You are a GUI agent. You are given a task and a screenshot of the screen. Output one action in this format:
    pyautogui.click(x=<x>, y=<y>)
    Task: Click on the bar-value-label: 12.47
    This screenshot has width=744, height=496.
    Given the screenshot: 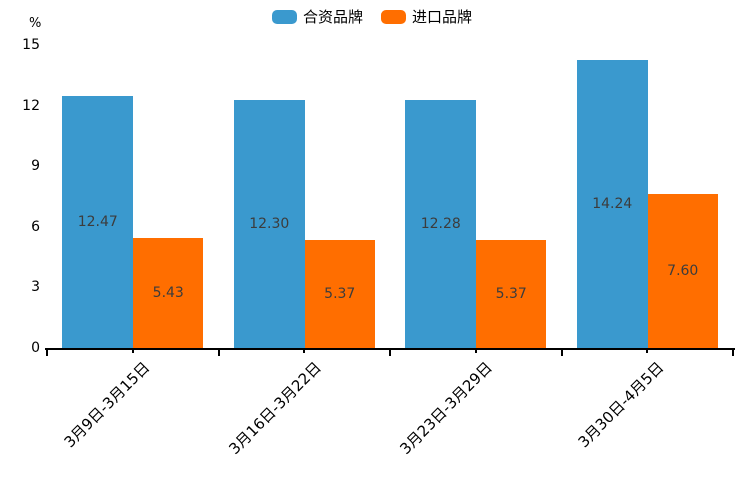 What is the action you would take?
    pyautogui.click(x=97, y=222)
    